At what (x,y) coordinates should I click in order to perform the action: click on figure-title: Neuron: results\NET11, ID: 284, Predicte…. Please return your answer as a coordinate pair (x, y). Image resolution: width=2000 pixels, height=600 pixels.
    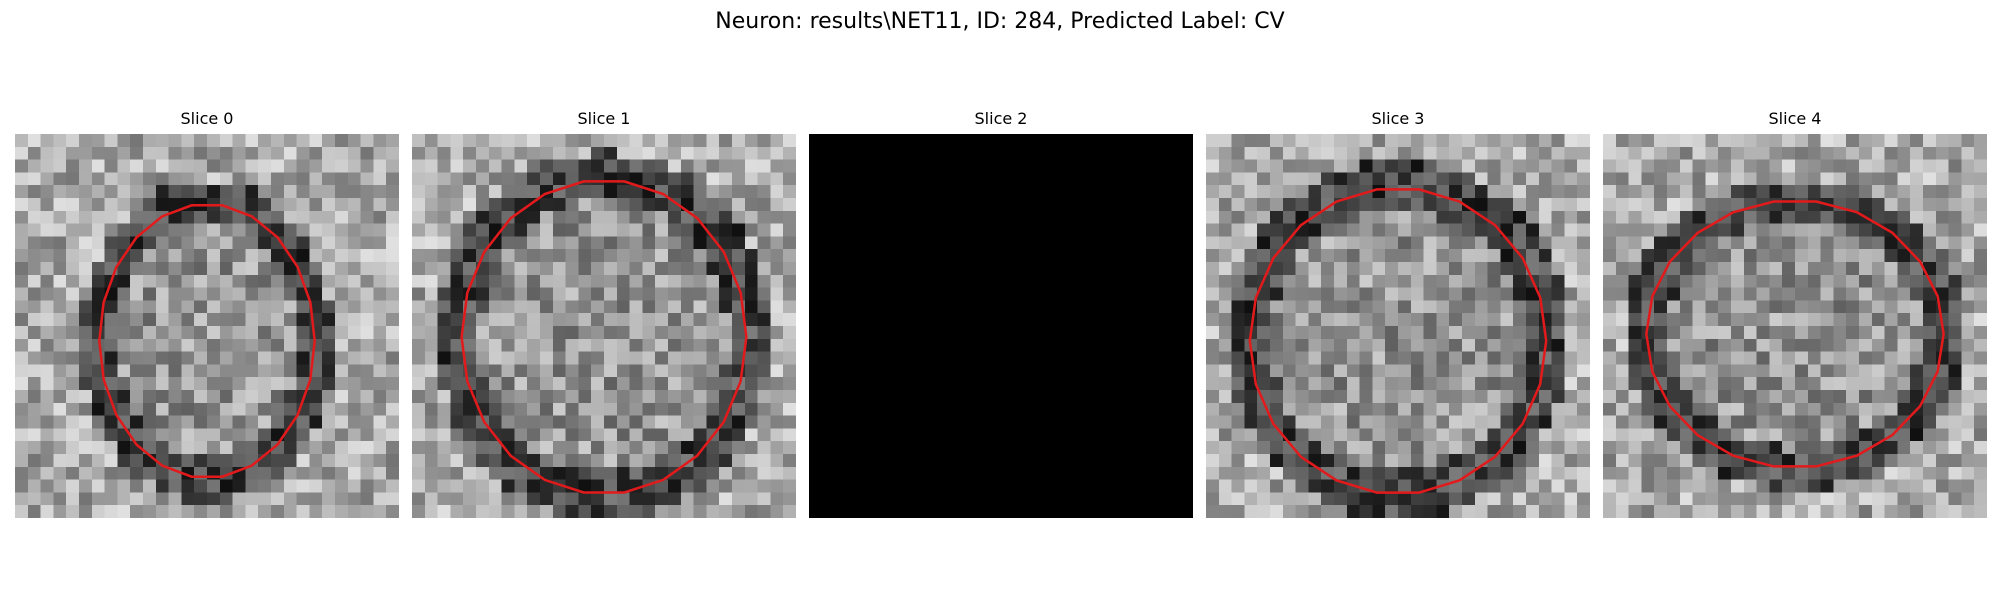
    Looking at the image, I should click on (1000, 21).